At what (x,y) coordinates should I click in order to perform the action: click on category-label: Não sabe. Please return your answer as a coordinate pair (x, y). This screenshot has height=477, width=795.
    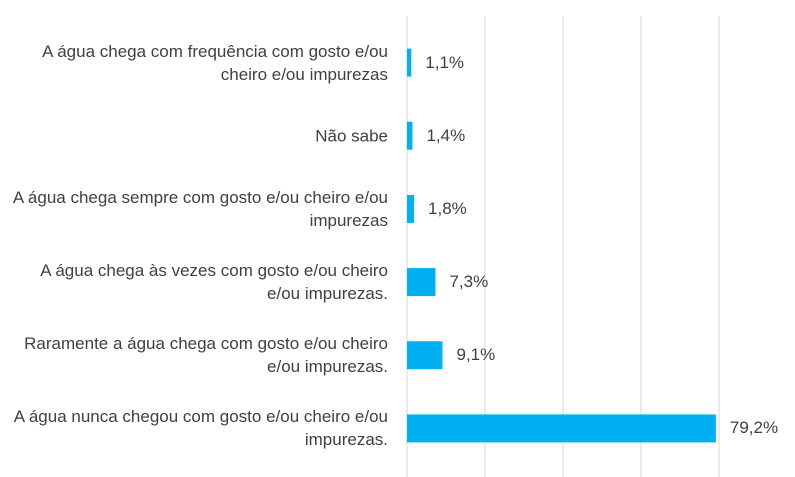
    Looking at the image, I should click on (351, 136).